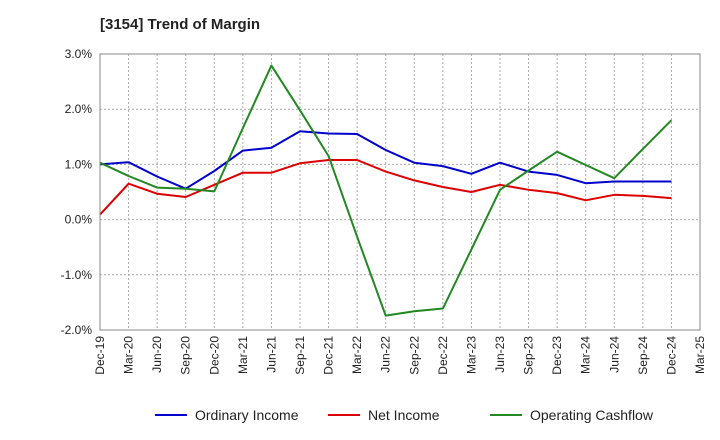 This screenshot has width=720, height=440. Describe the element at coordinates (386, 354) in the screenshot. I see `x-tick-label: Jun-22` at that location.